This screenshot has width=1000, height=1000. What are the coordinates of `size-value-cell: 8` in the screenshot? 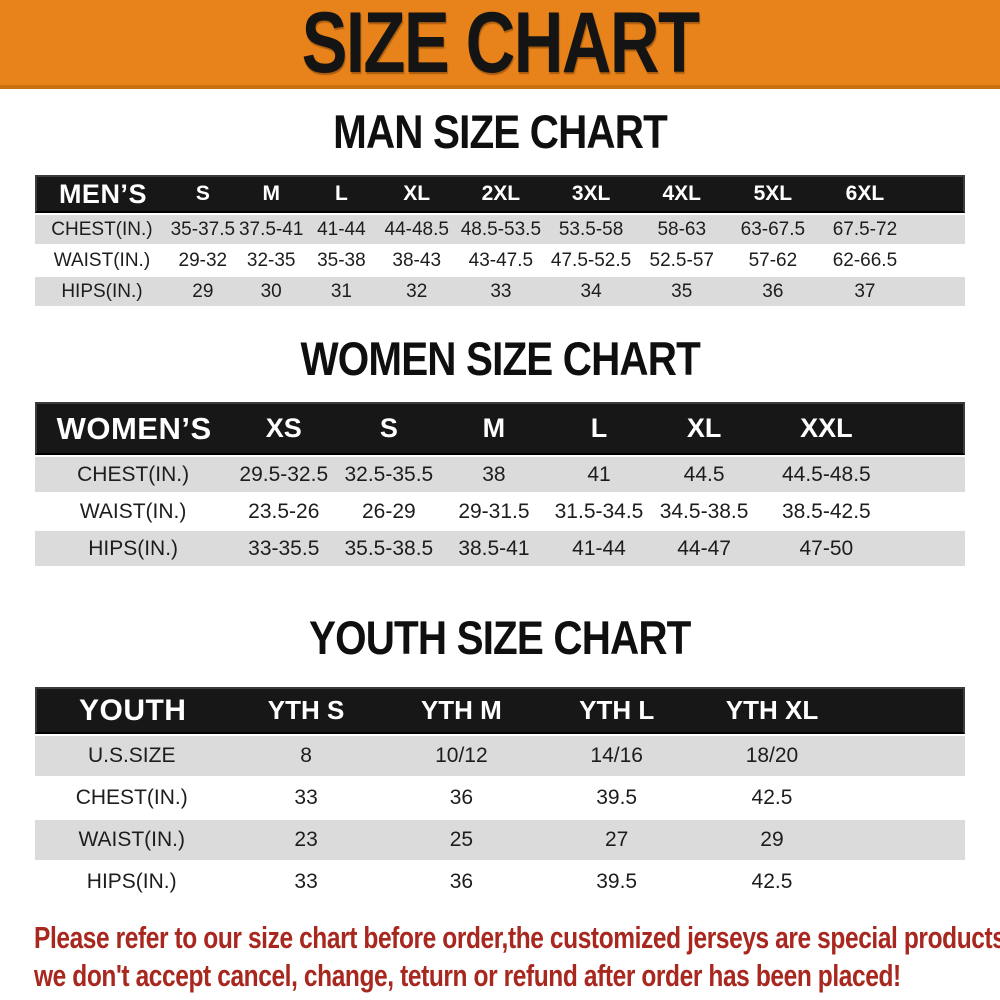 It's located at (306, 756).